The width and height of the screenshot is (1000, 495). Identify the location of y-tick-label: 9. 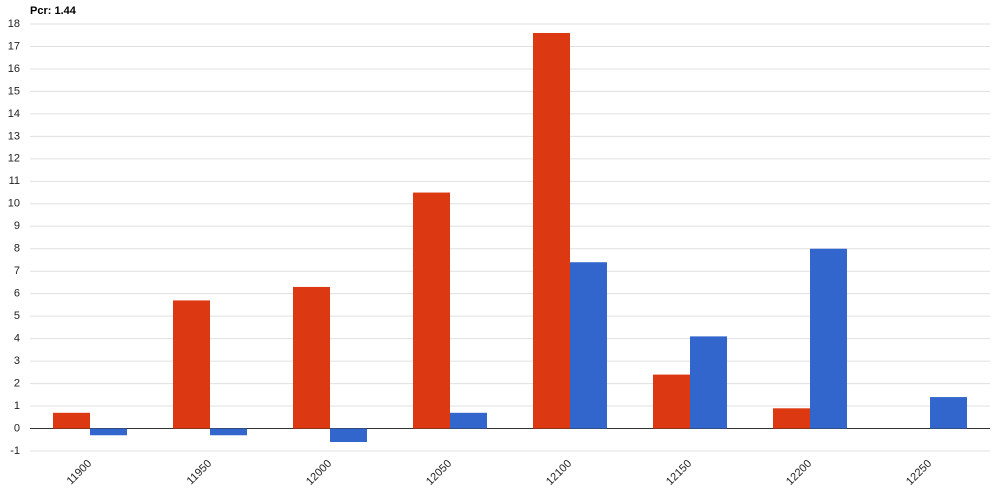
(17, 226).